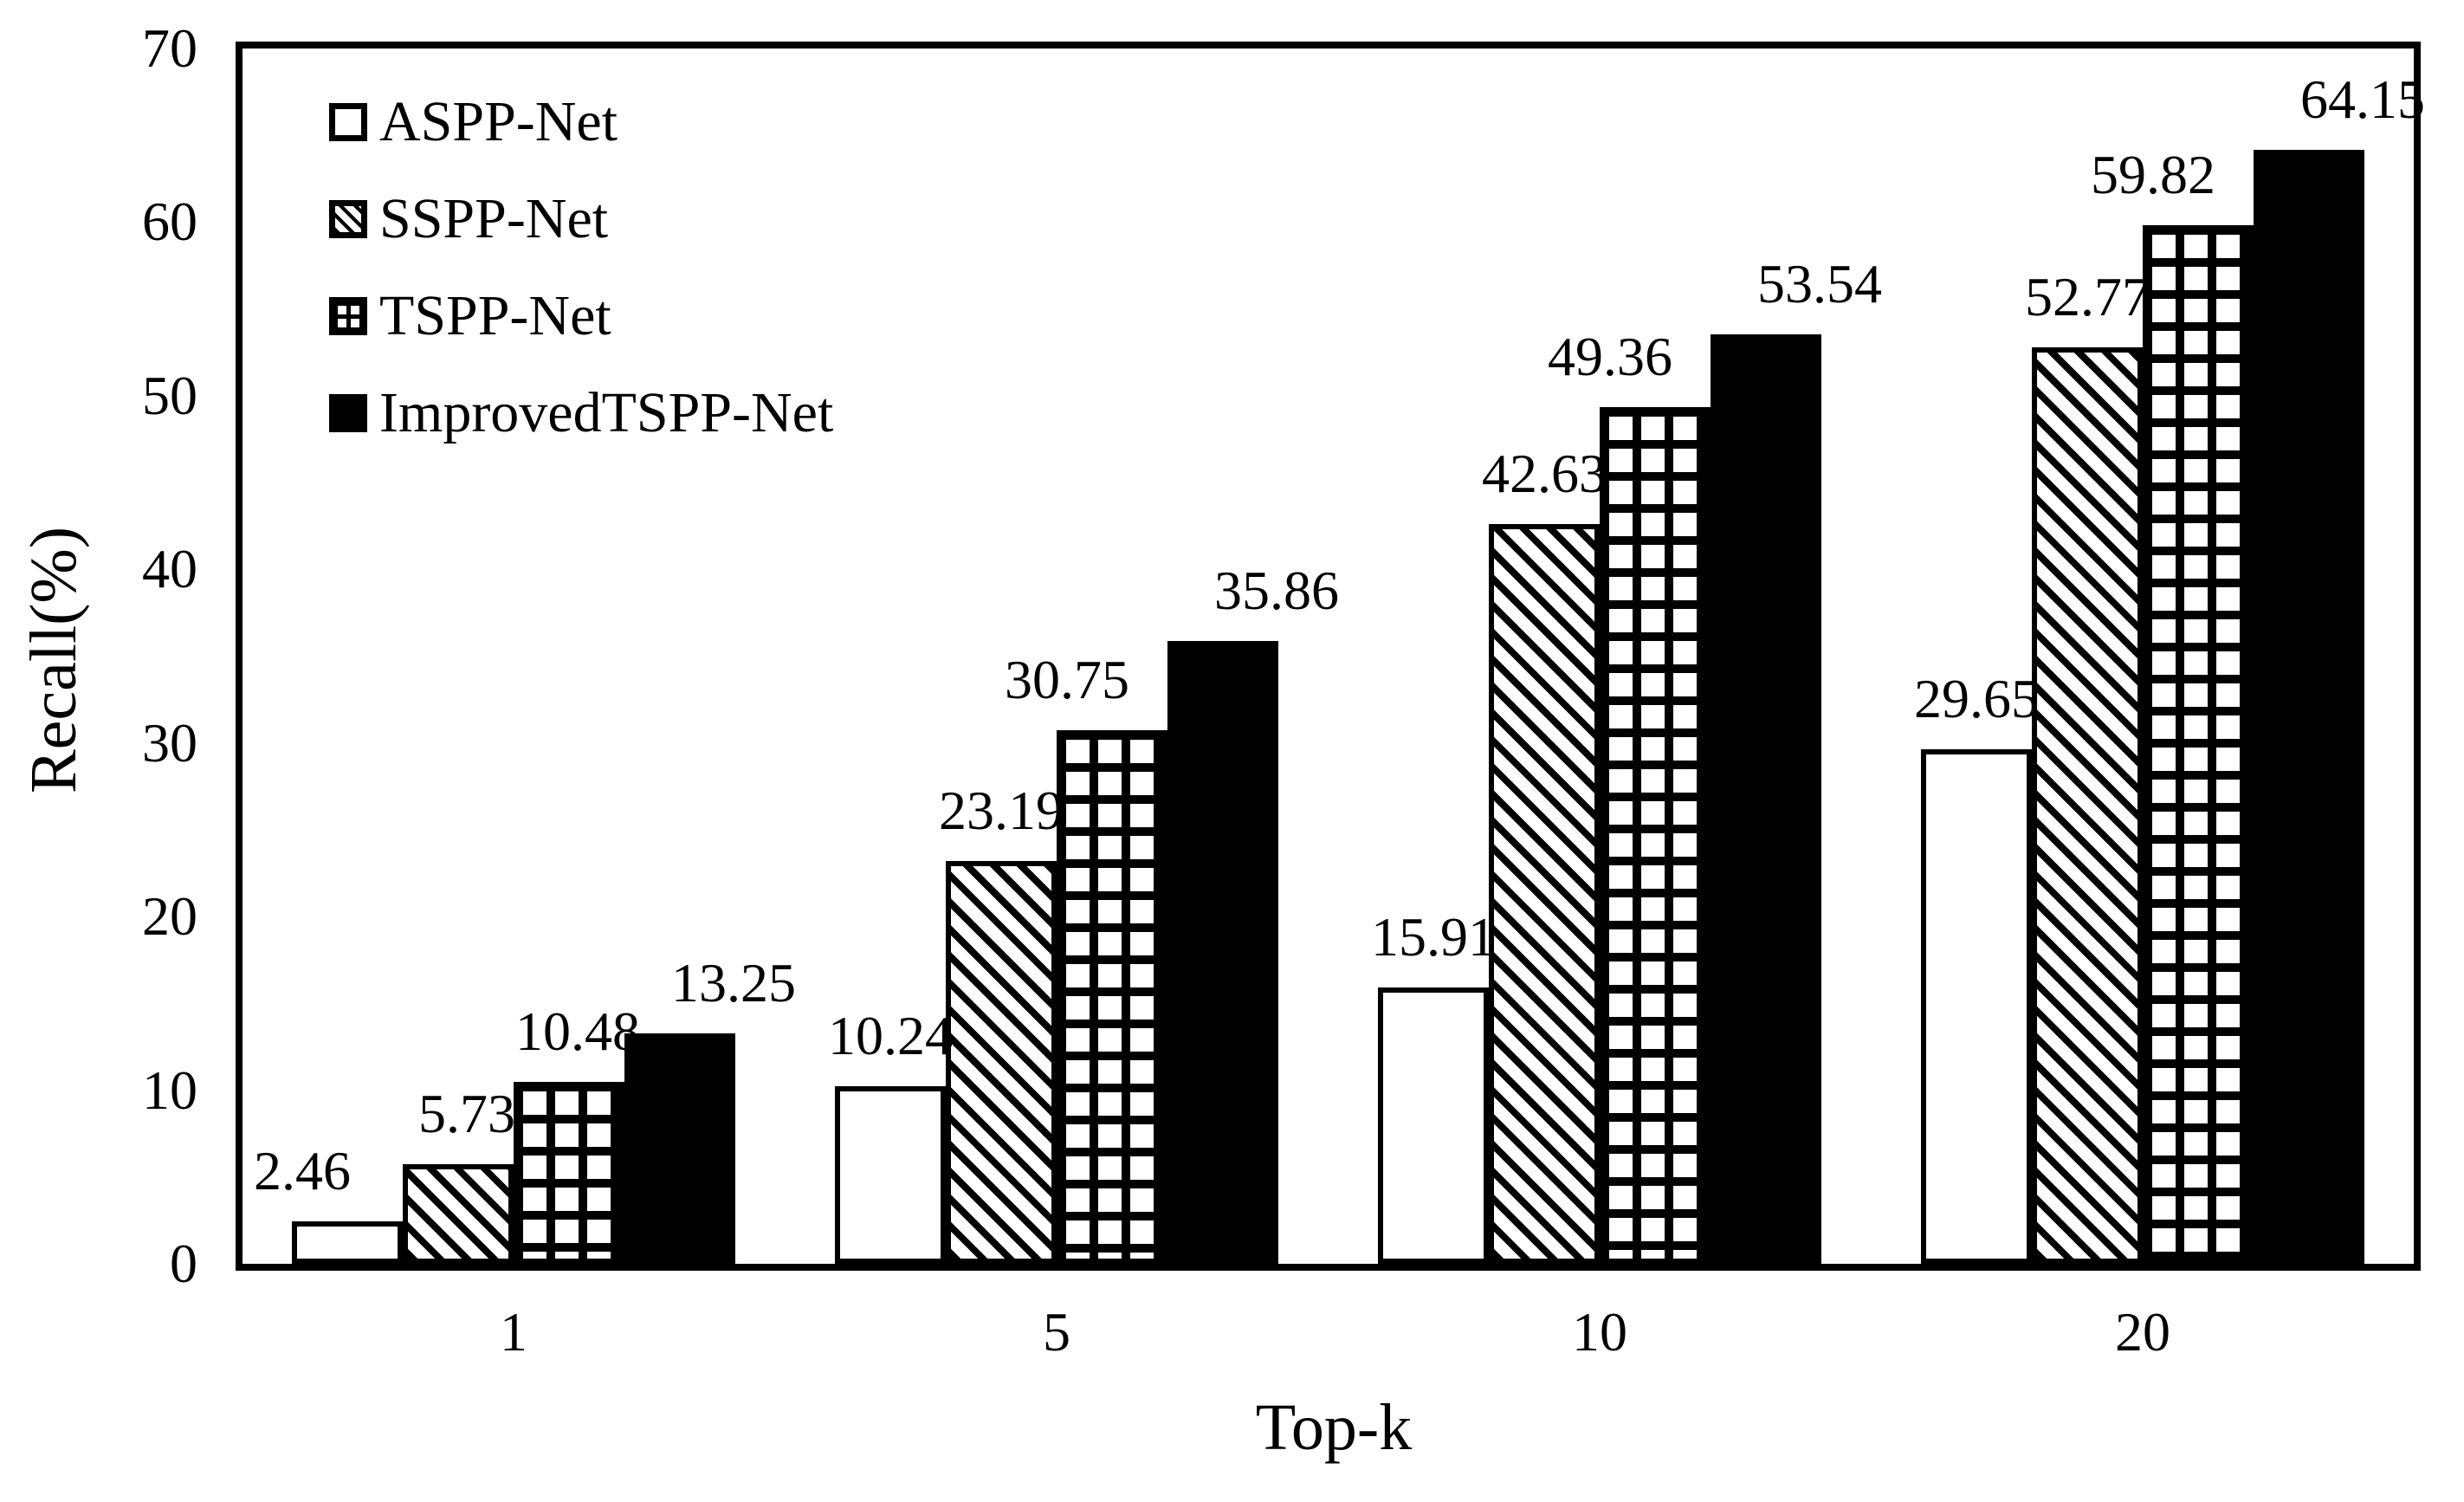 The image size is (2464, 1502). Describe the element at coordinates (2087, 805) in the screenshot. I see `bar-SSPP-Net-k20` at that location.